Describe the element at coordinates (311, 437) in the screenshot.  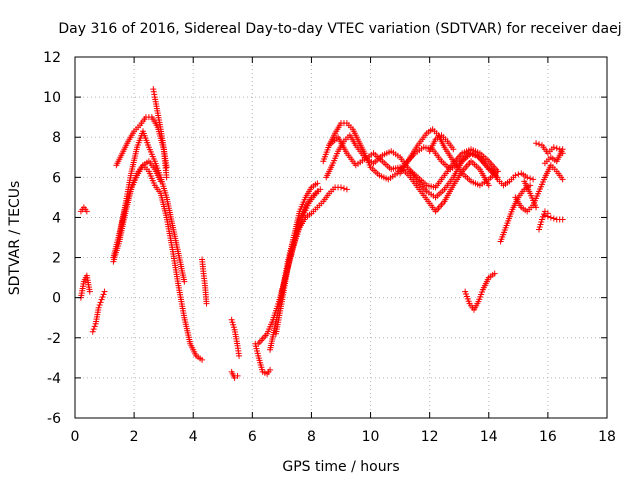
I see `x-tick-label: 8` at that location.